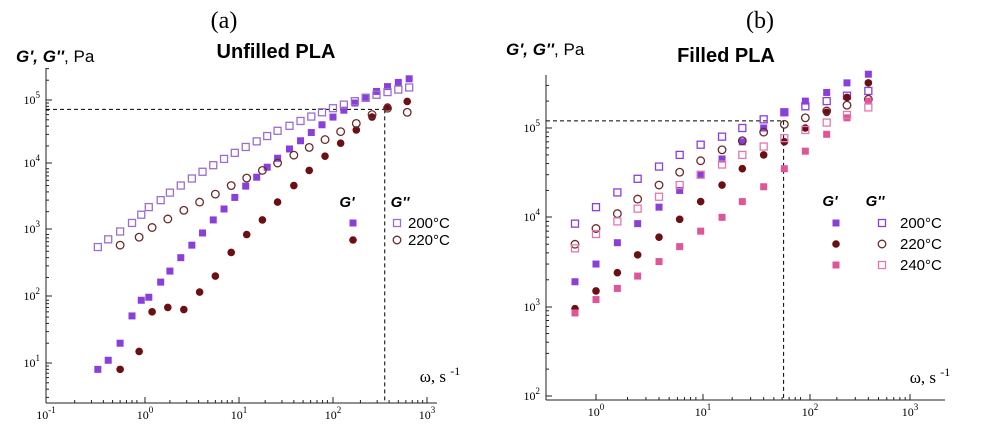 The height and width of the screenshot is (425, 988). I want to click on y-tick-label: 10⁵, so click(532, 126).